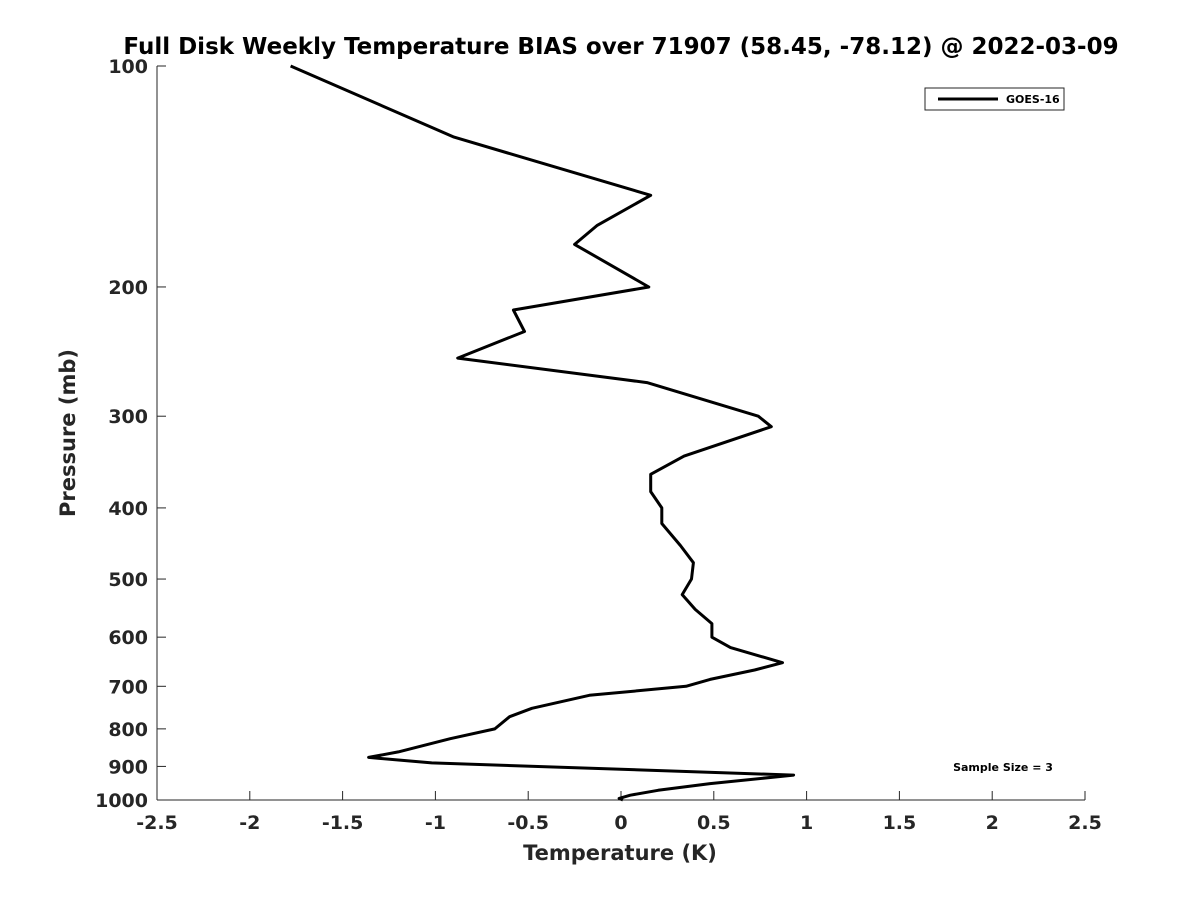 The width and height of the screenshot is (1200, 900). I want to click on x-tick-label: 0, so click(620, 823).